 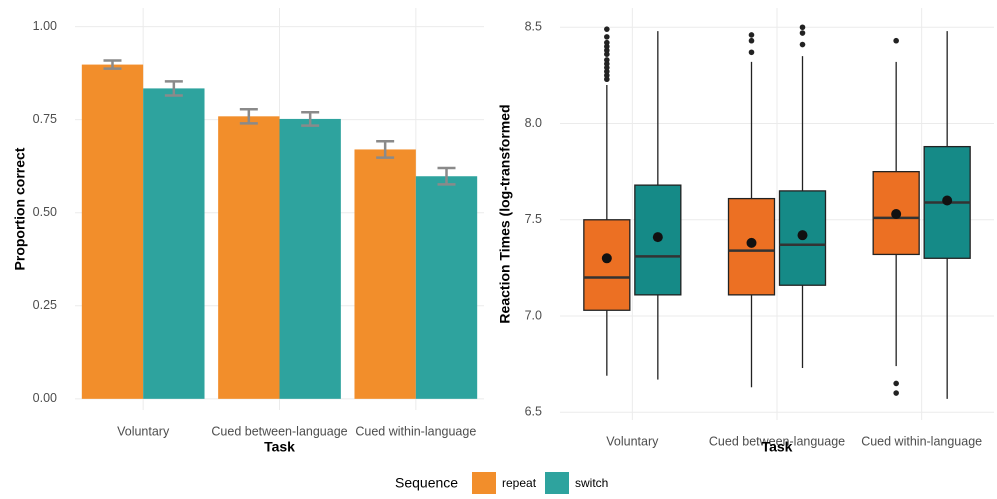 What do you see at coordinates (533, 123) in the screenshot?
I see `y-tick-label: 8.0` at bounding box center [533, 123].